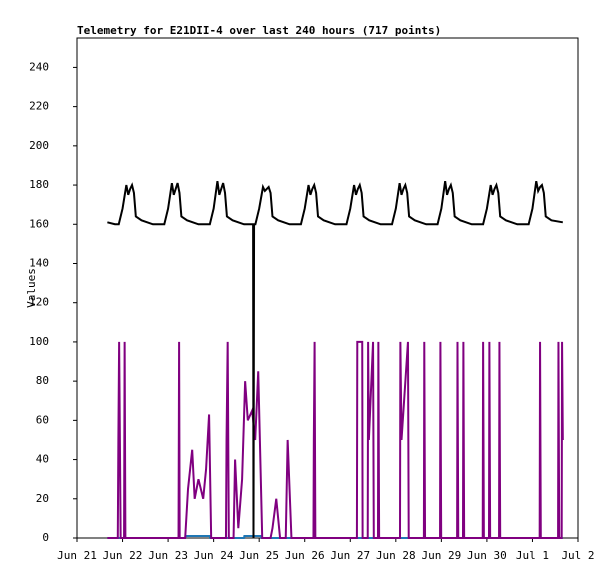  Describe the element at coordinates (42, 459) in the screenshot. I see `y-tick-label: 40` at that location.